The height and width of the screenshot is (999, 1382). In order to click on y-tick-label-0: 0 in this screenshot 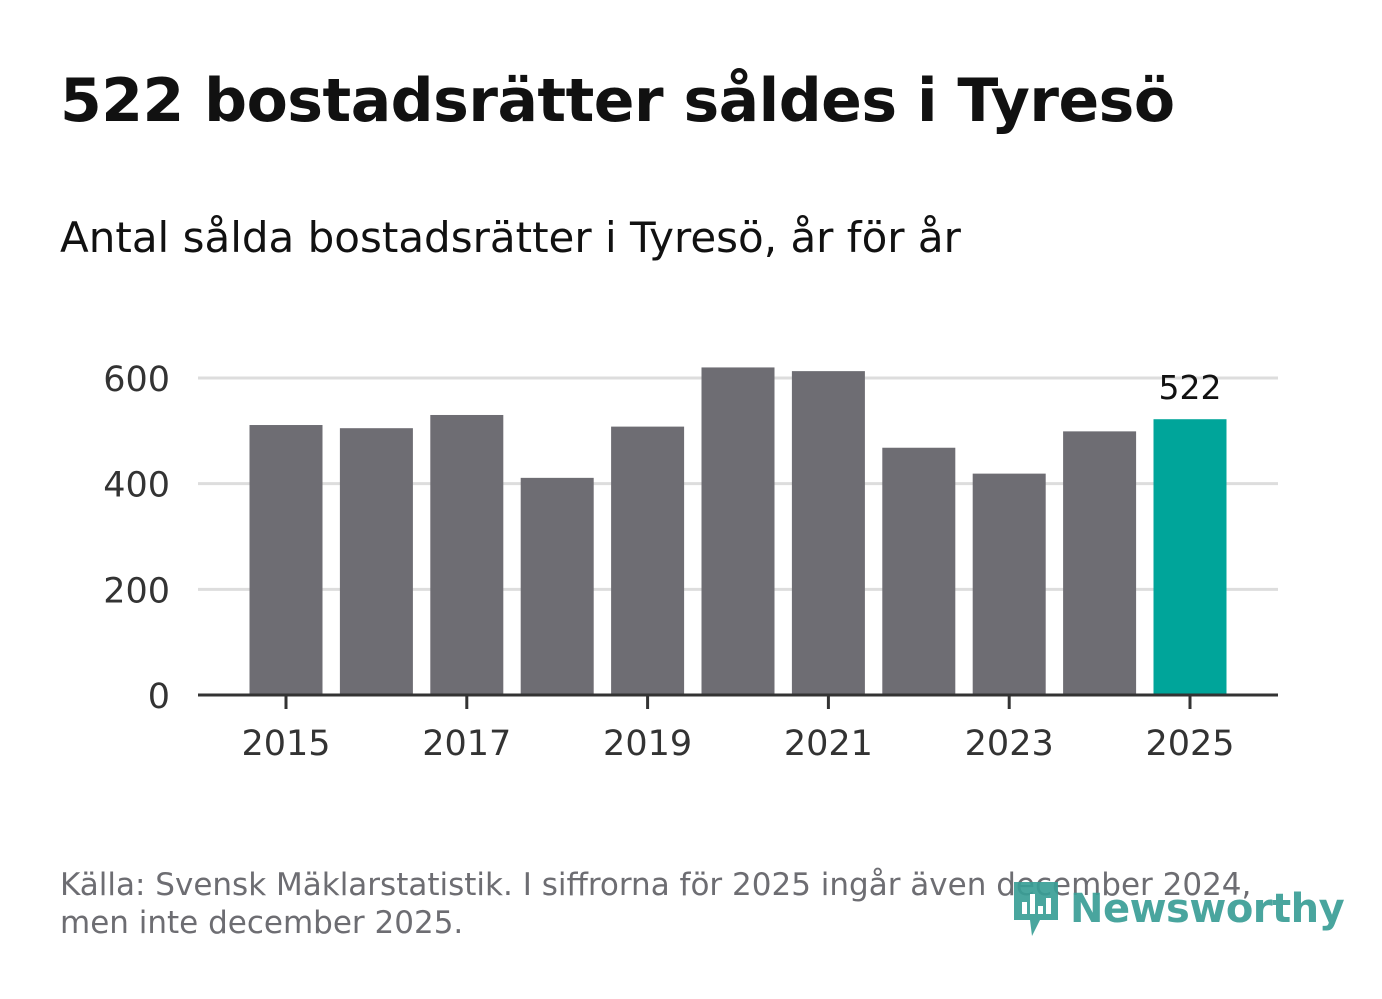, I will do `click(159, 697)`.